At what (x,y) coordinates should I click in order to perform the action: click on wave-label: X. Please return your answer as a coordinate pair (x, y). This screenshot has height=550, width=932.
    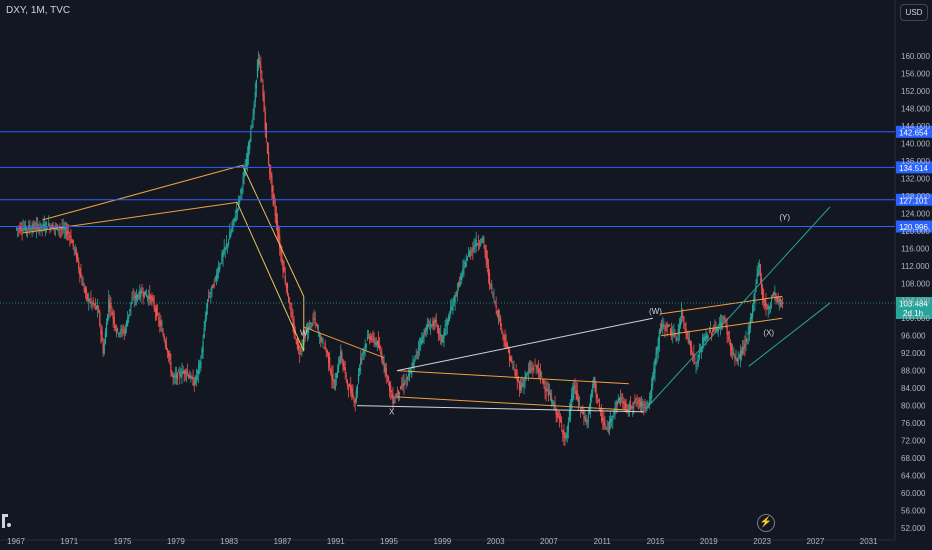
    Looking at the image, I should click on (392, 411).